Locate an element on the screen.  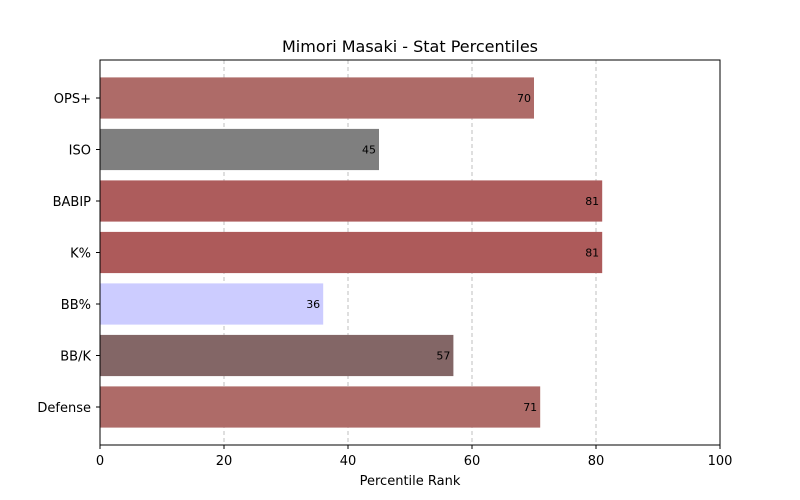
data-label: 70 is located at coordinates (524, 98).